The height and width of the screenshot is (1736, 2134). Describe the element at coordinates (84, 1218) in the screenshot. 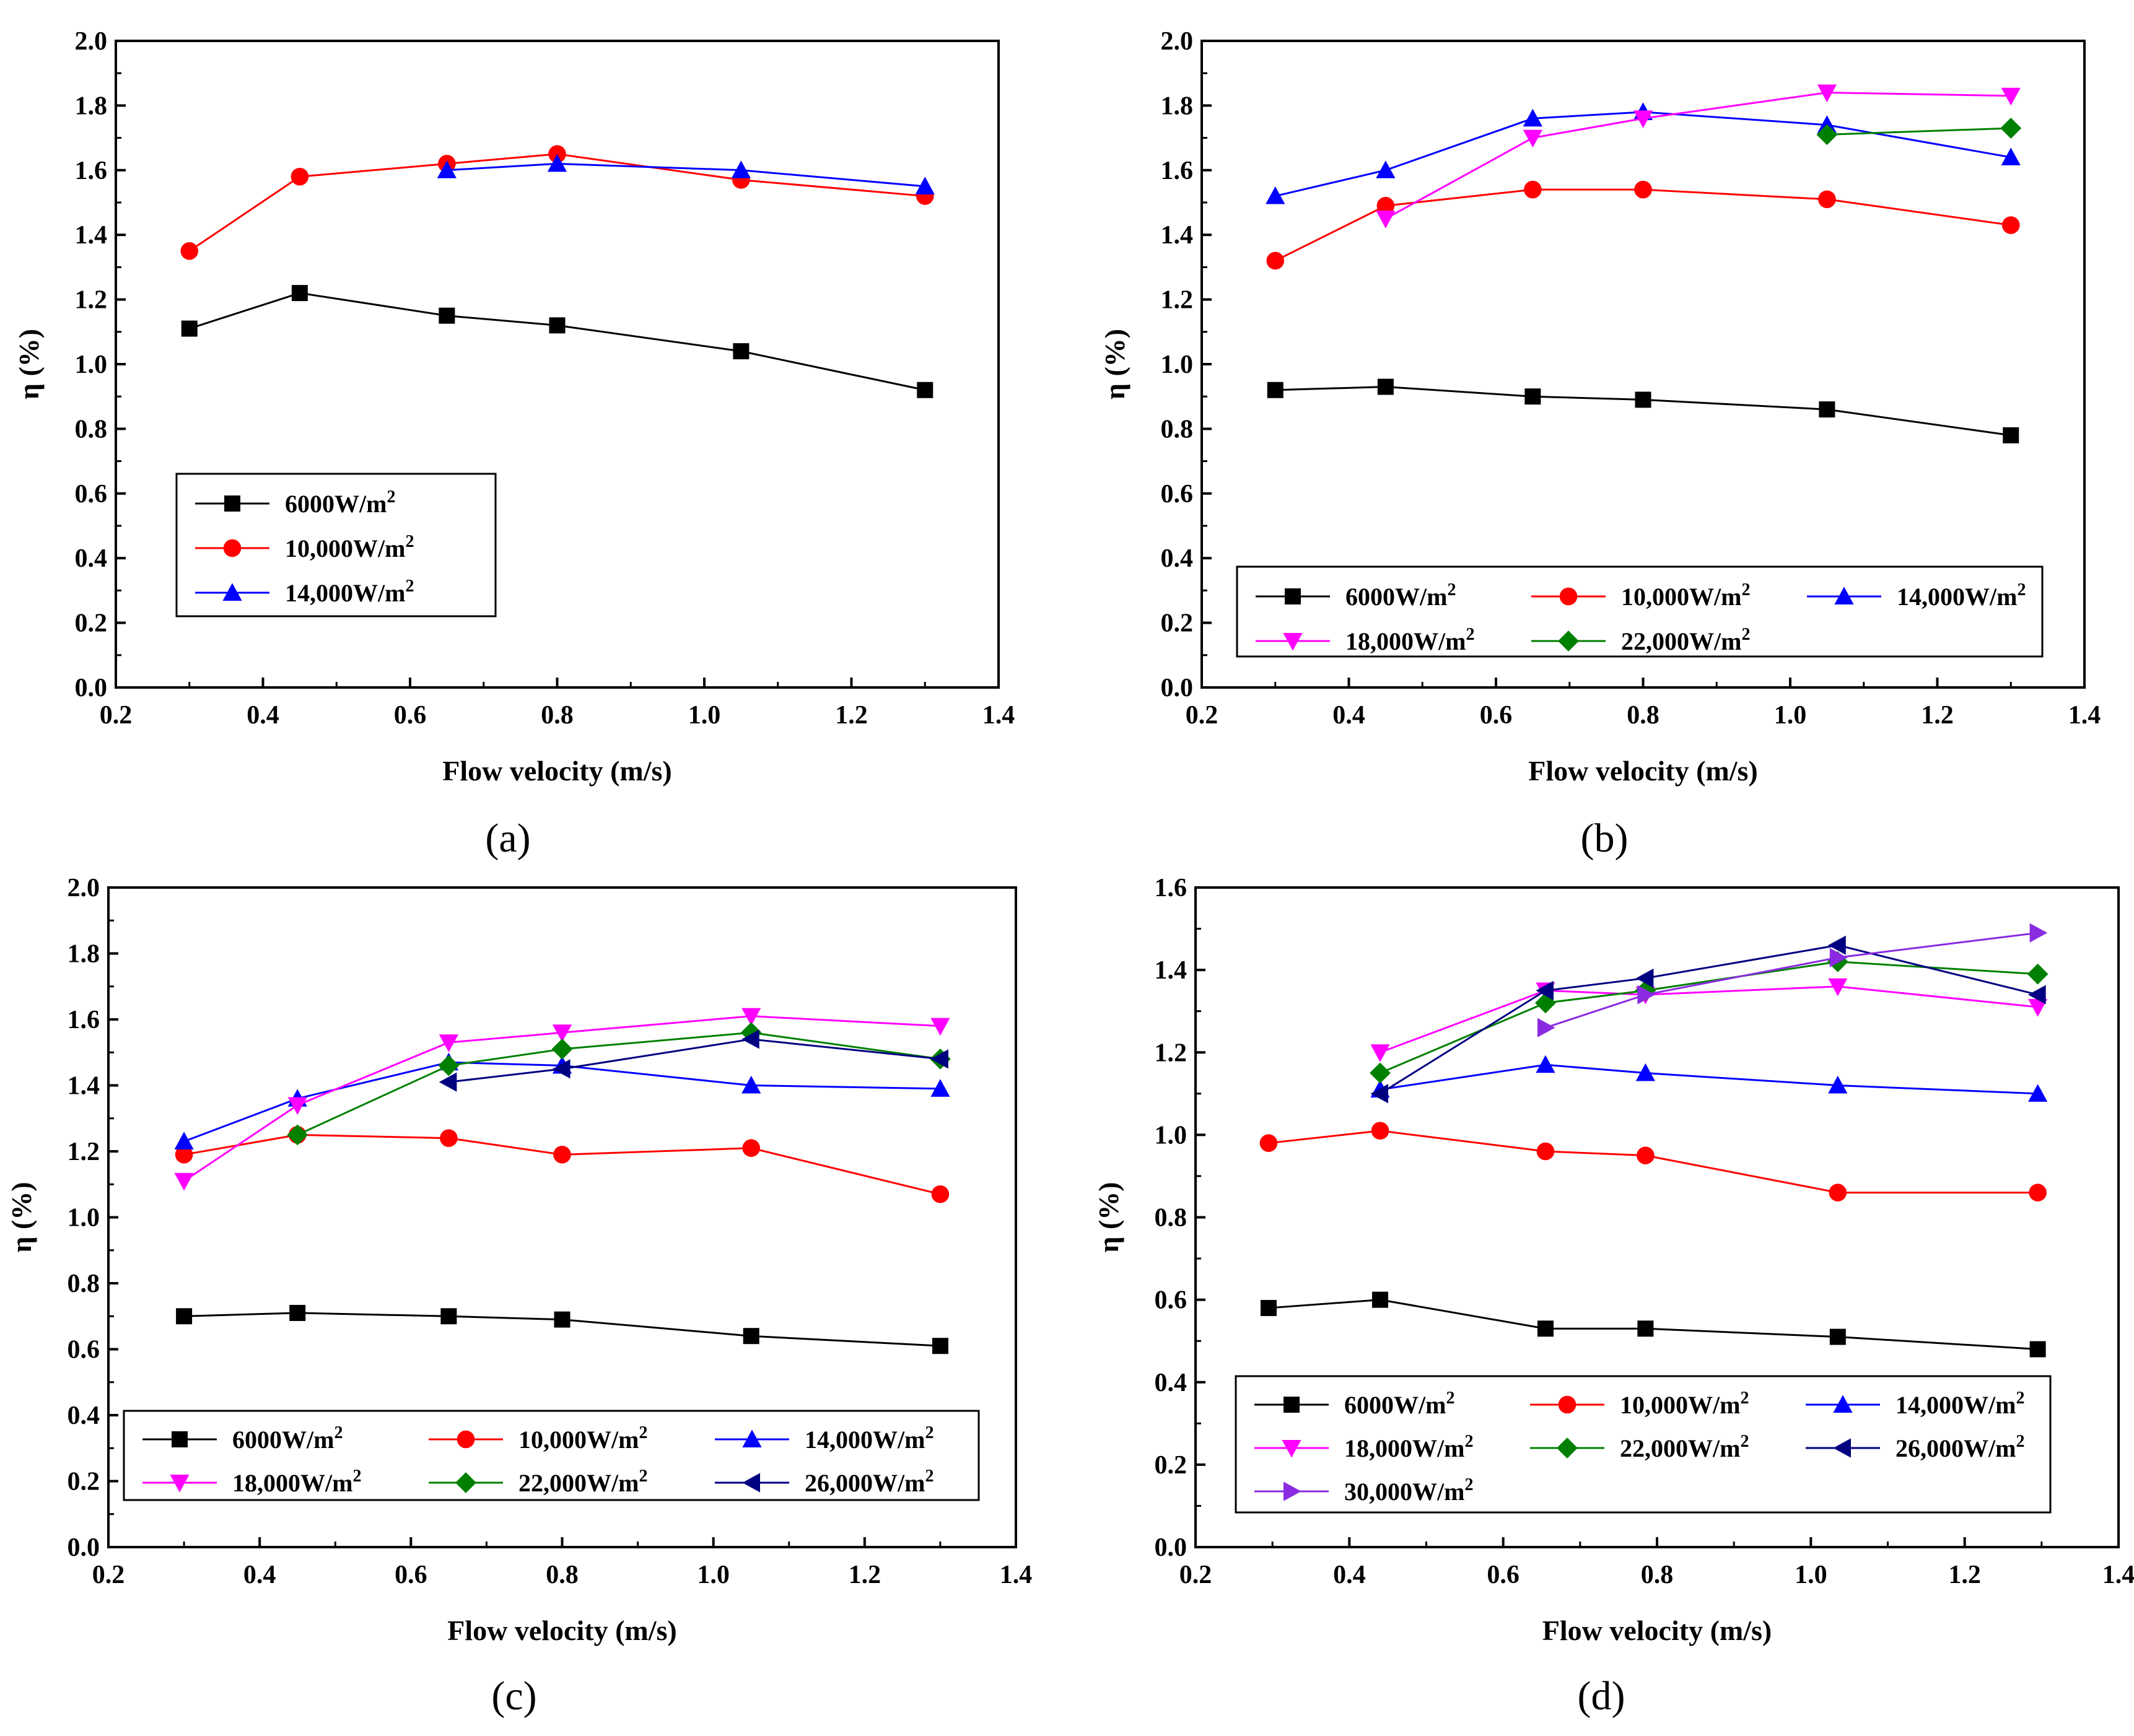

I see `y-tick-label: 1.0` at that location.